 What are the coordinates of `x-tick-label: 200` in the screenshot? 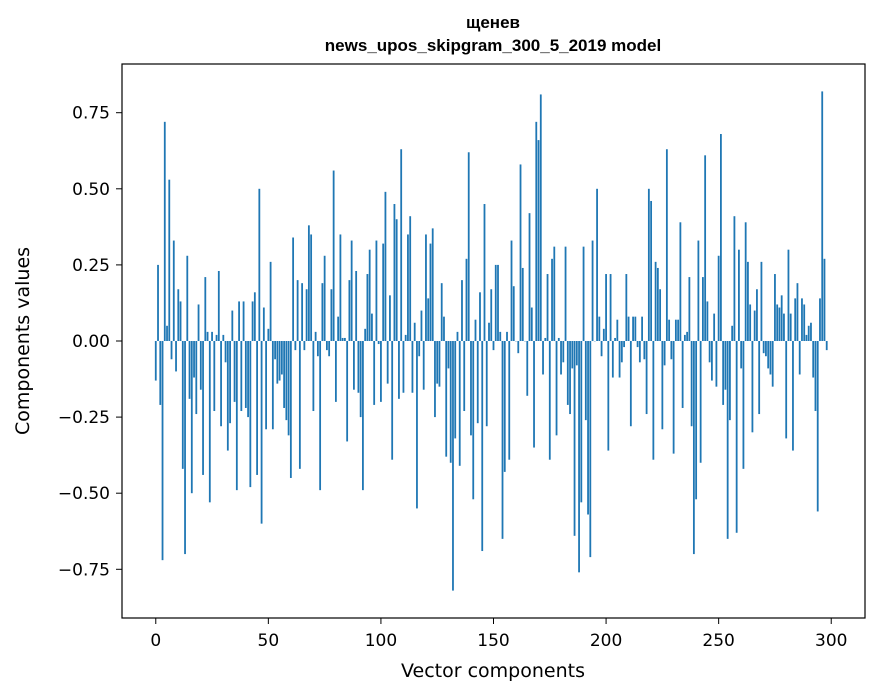 It's located at (606, 641).